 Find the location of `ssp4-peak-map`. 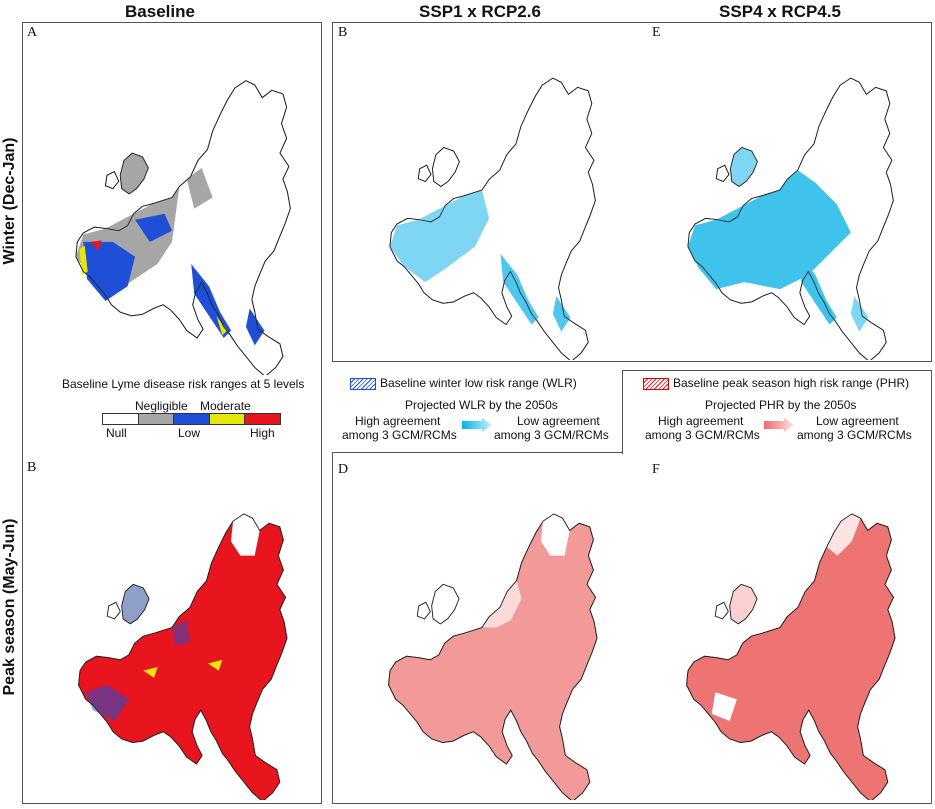

ssp4-peak-map is located at coordinates (791, 656).